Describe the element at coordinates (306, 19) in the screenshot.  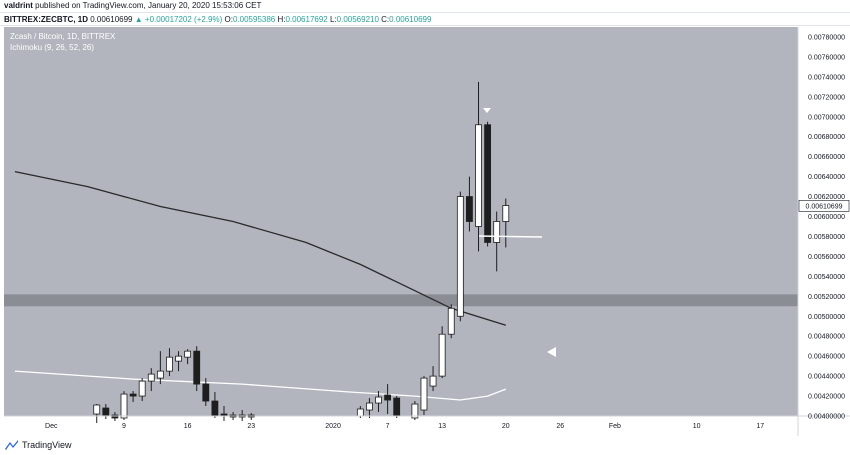
I see `high-value: 0.00617692` at that location.